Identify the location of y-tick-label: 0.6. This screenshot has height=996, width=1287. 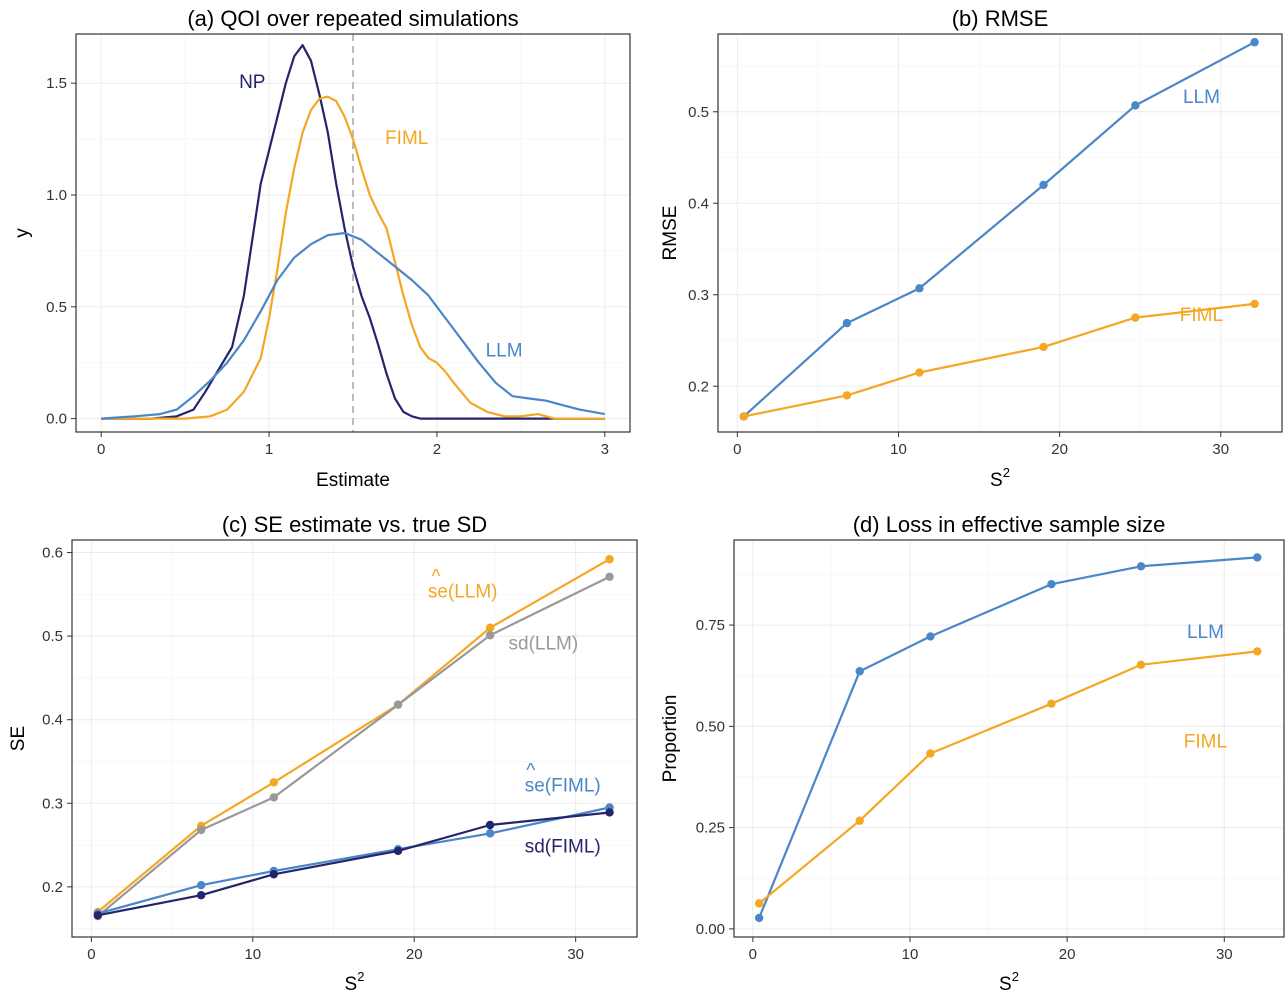
(52, 553).